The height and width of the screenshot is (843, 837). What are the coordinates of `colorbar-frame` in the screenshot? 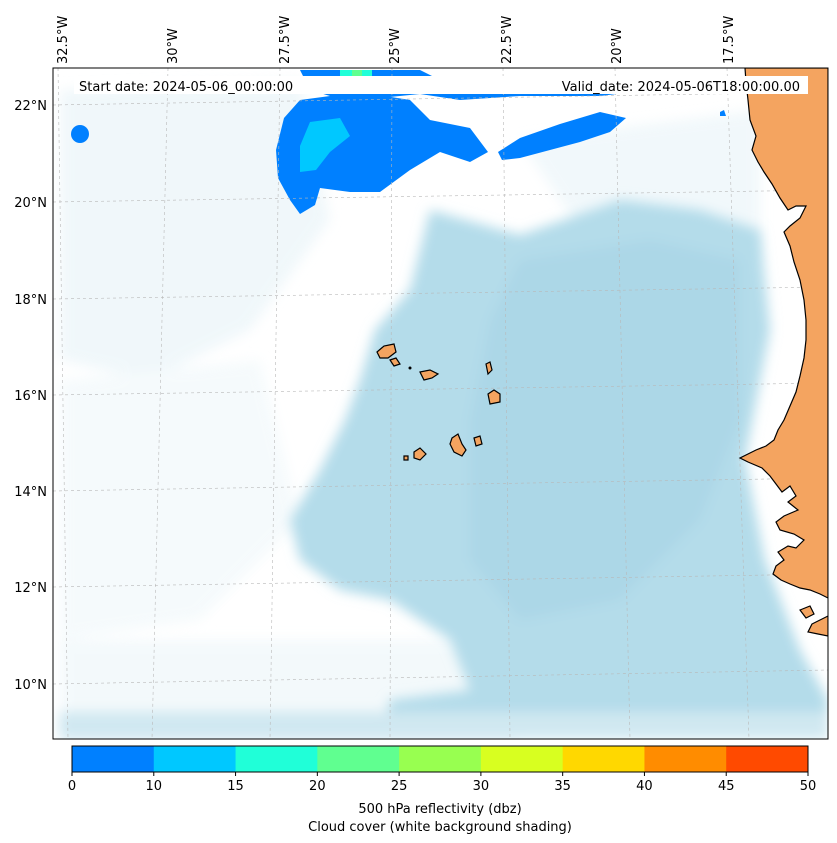 It's located at (440, 759).